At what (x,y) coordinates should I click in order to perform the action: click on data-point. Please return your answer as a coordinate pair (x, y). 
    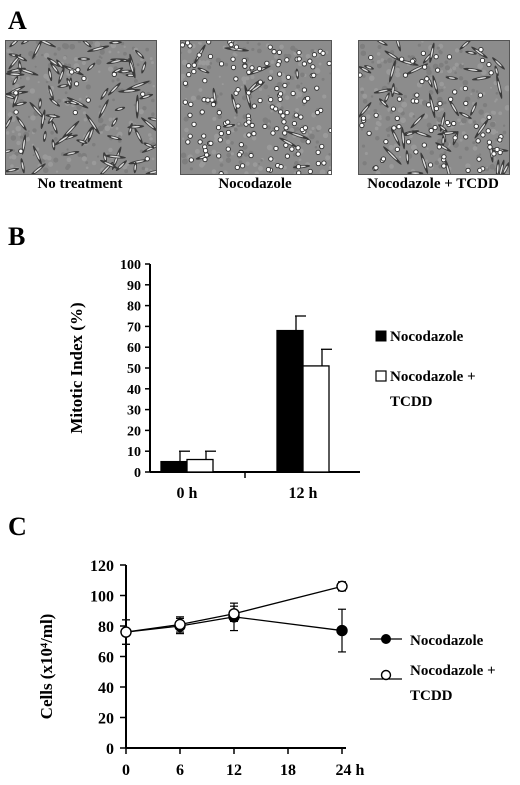
    Looking at the image, I should click on (342, 586).